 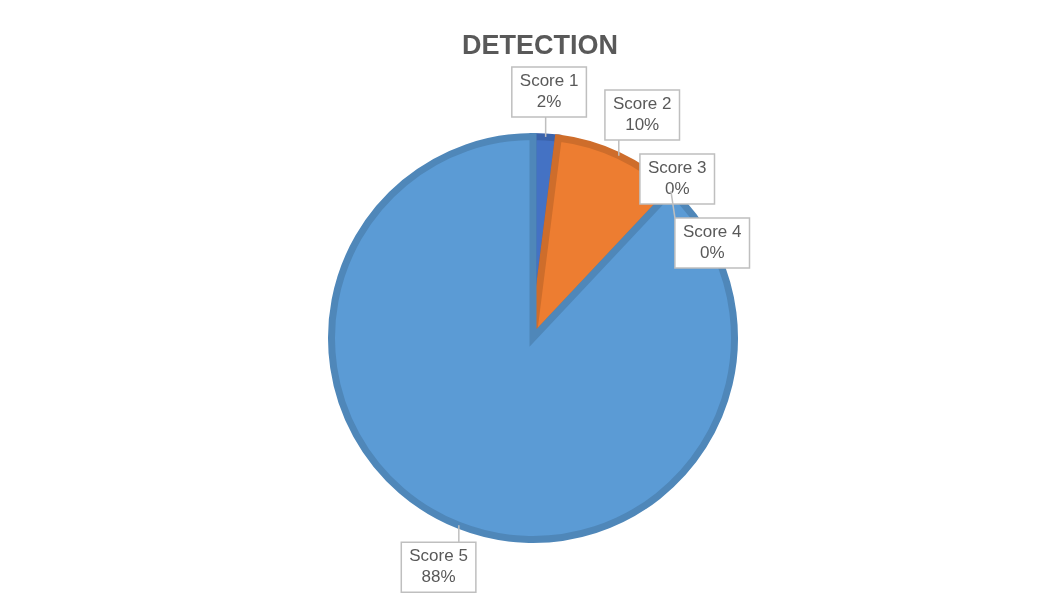 I want to click on legend-label: Score 4, so click(x=712, y=232).